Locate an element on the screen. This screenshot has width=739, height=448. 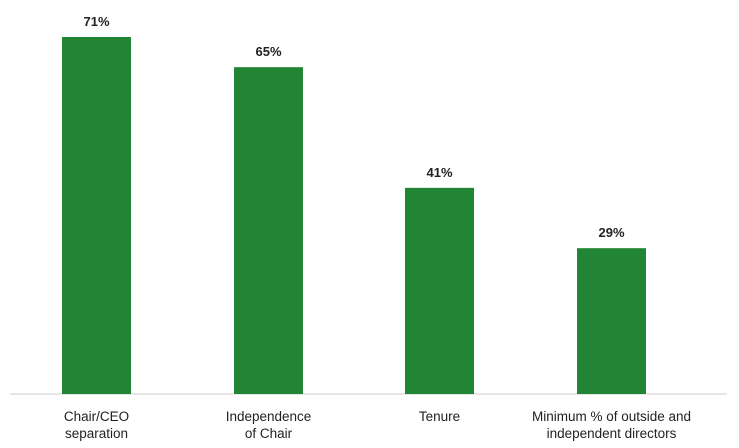
category-label-1: Chair/CEO separation is located at coordinates (96, 425).